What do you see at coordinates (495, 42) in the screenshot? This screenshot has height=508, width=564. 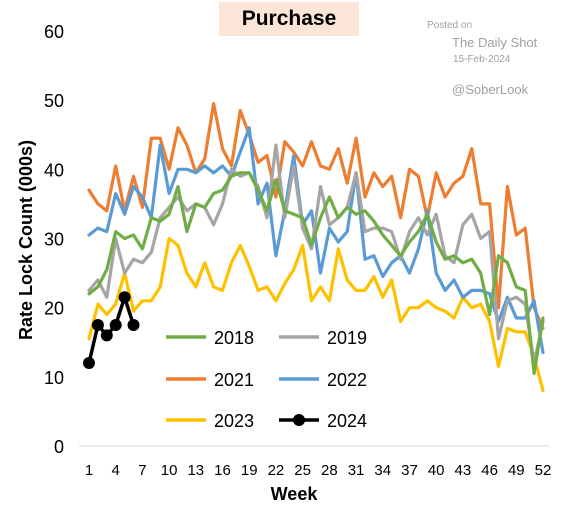 I see `watermark-source: The Daily Shot` at bounding box center [495, 42].